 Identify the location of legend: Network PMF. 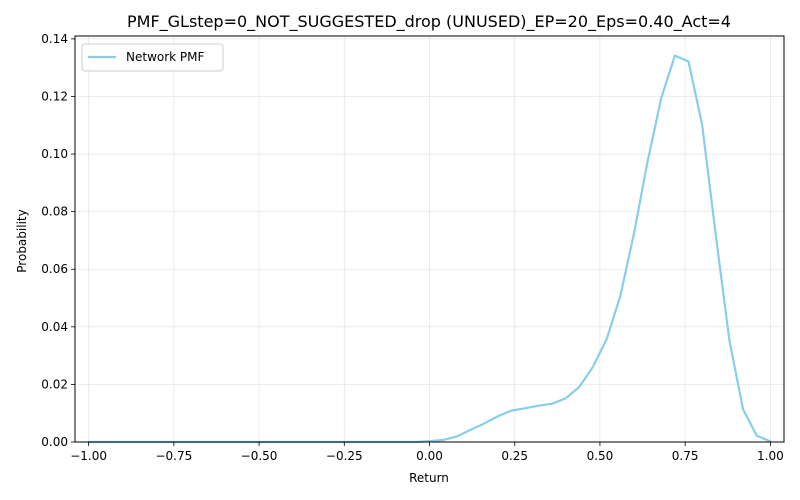
(152, 57).